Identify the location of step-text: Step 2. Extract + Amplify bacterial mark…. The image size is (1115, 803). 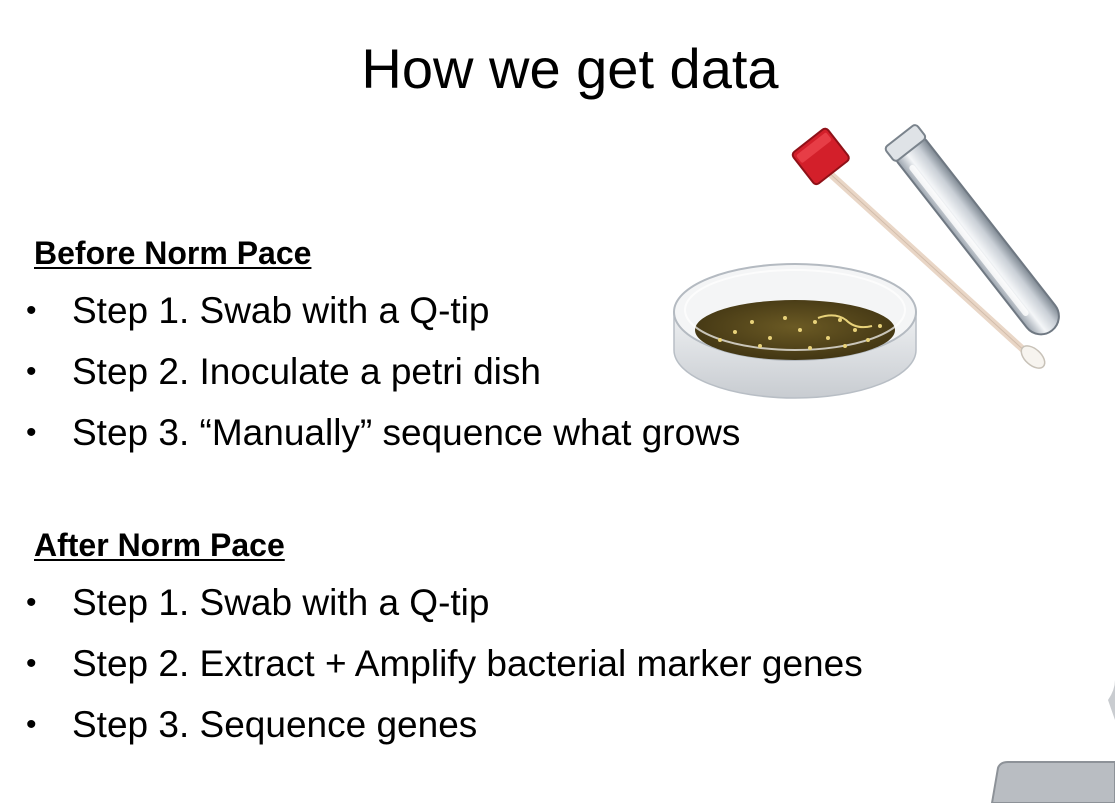
(467, 663).